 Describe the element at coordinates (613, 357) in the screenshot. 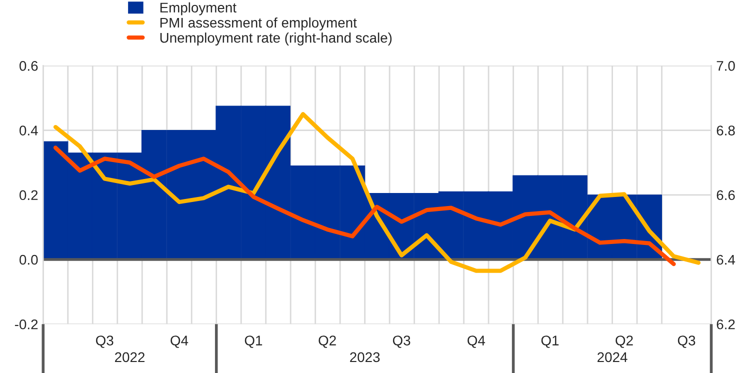

I see `x2-tick-label: 2024` at that location.